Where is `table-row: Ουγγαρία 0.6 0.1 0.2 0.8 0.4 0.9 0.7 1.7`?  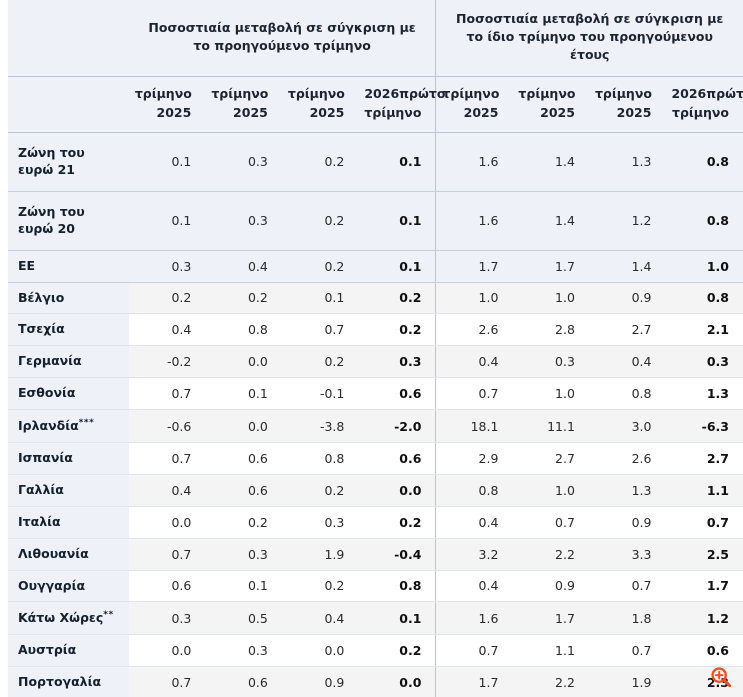 table-row: Ουγγαρία 0.6 0.1 0.2 0.8 0.4 0.9 0.7 1.7 is located at coordinates (375, 586).